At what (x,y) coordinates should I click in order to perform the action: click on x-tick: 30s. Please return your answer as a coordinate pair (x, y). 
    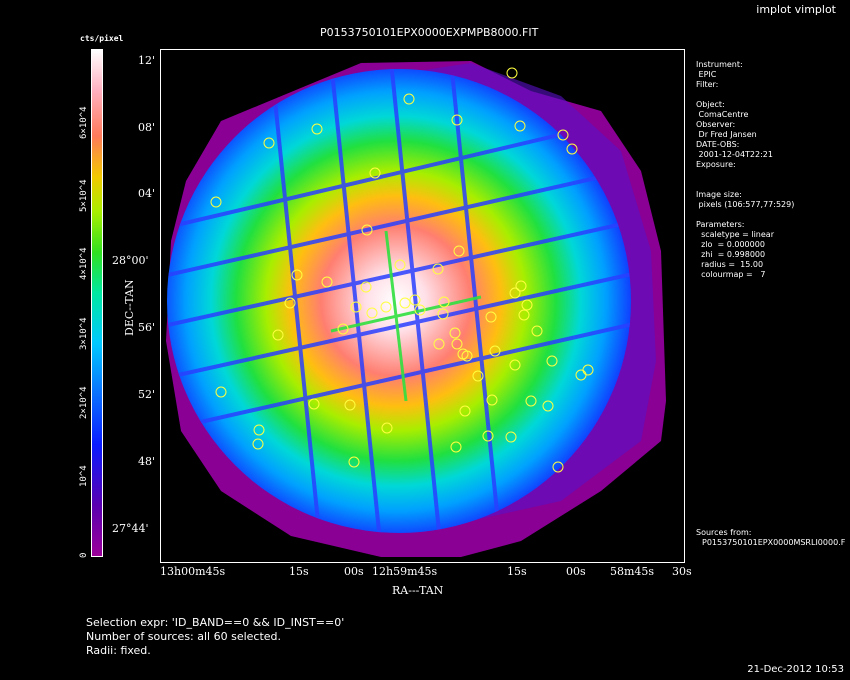
    Looking at the image, I should click on (682, 571).